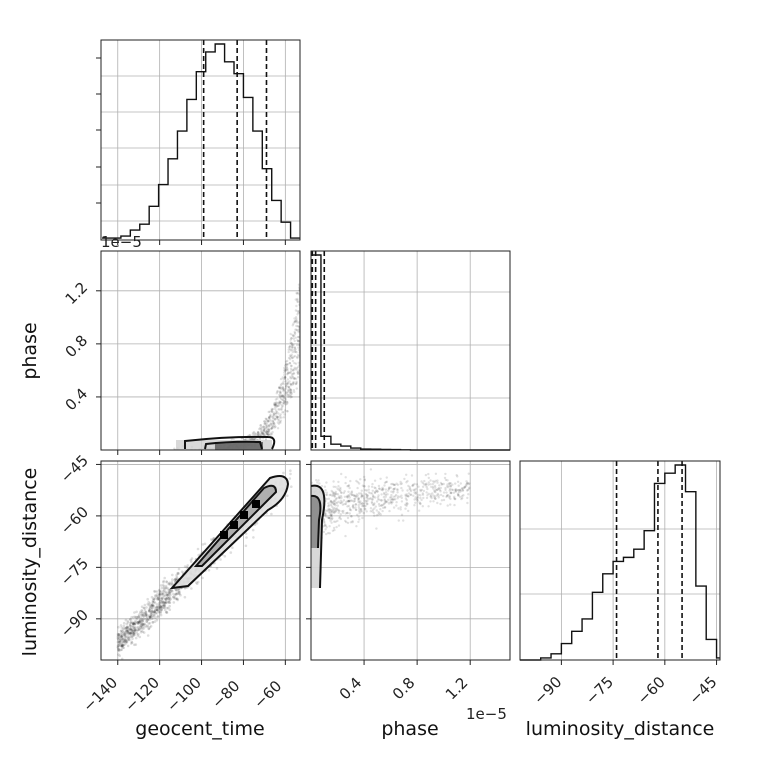  Describe the element at coordinates (142, 695) in the screenshot. I see `geocent-xtick-label-1: −120` at that location.